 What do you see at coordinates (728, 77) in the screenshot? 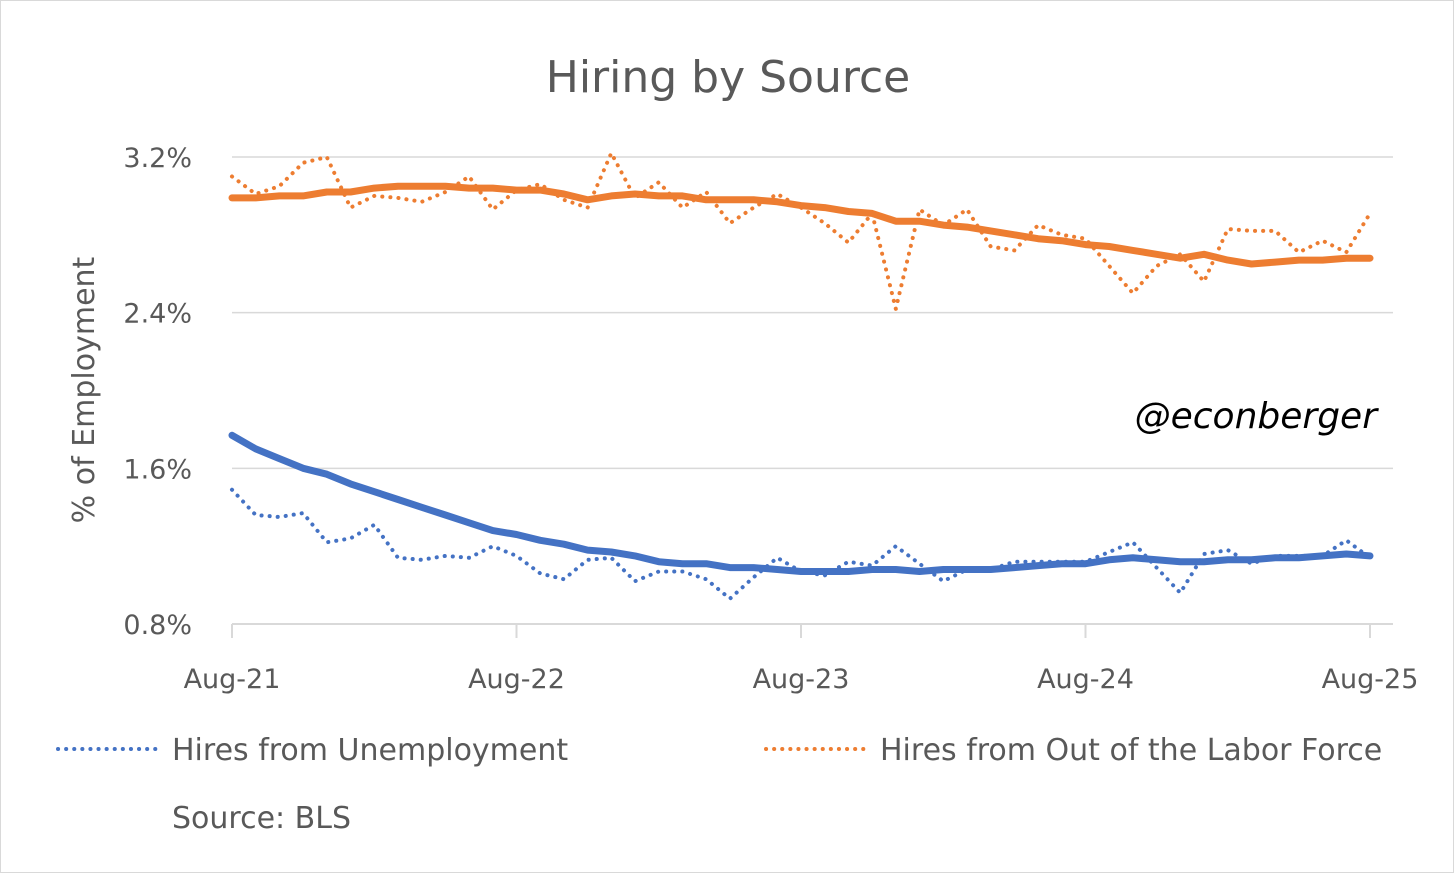
I see `chart-title: Hiring by Source` at bounding box center [728, 77].